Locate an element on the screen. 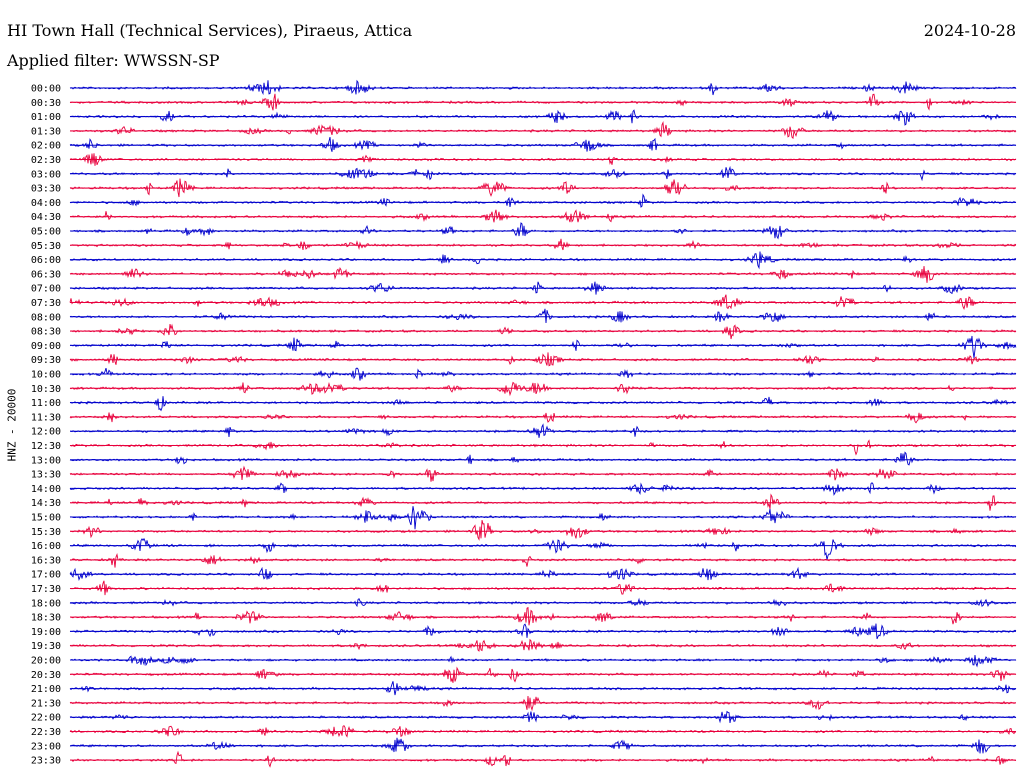 The height and width of the screenshot is (780, 1024). date-label: 2024-10-28 is located at coordinates (969, 30).